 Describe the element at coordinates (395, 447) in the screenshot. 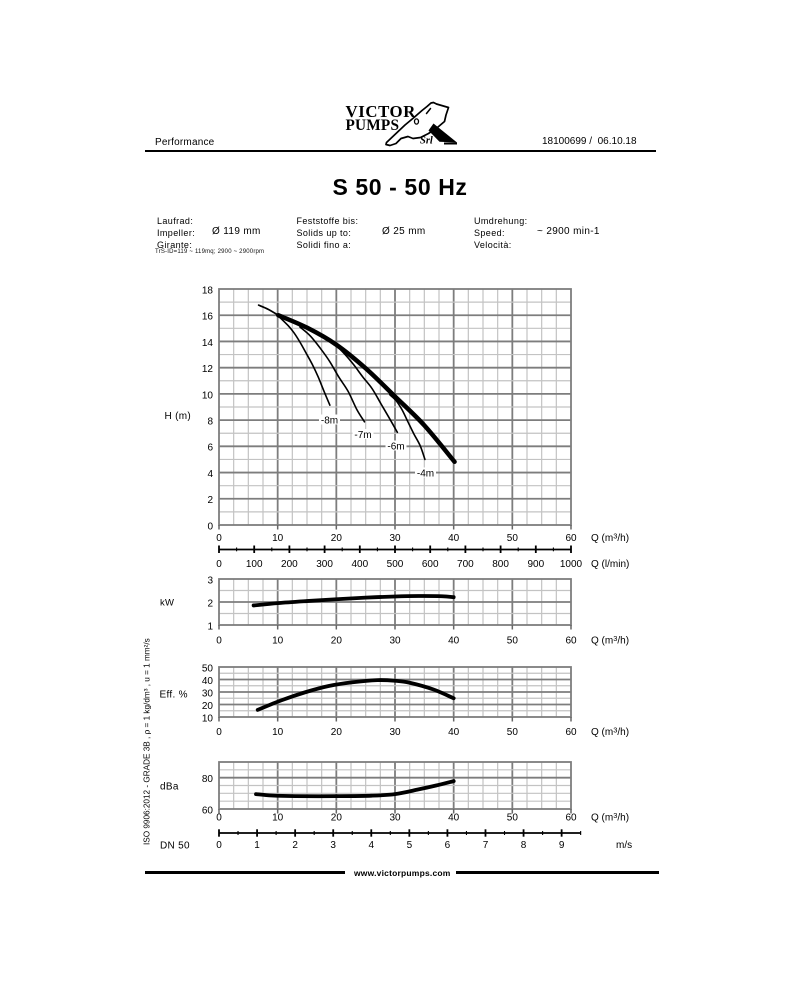

I see `svg-text: -6m` at that location.